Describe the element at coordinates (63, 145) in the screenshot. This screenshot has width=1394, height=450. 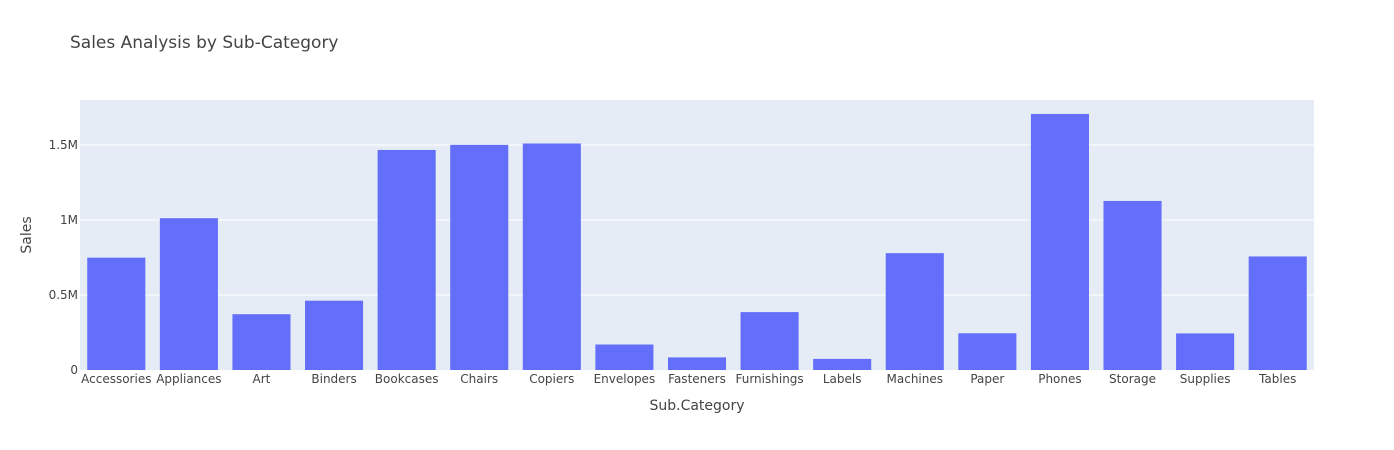
I see `y-tick-label: 1.5M` at that location.